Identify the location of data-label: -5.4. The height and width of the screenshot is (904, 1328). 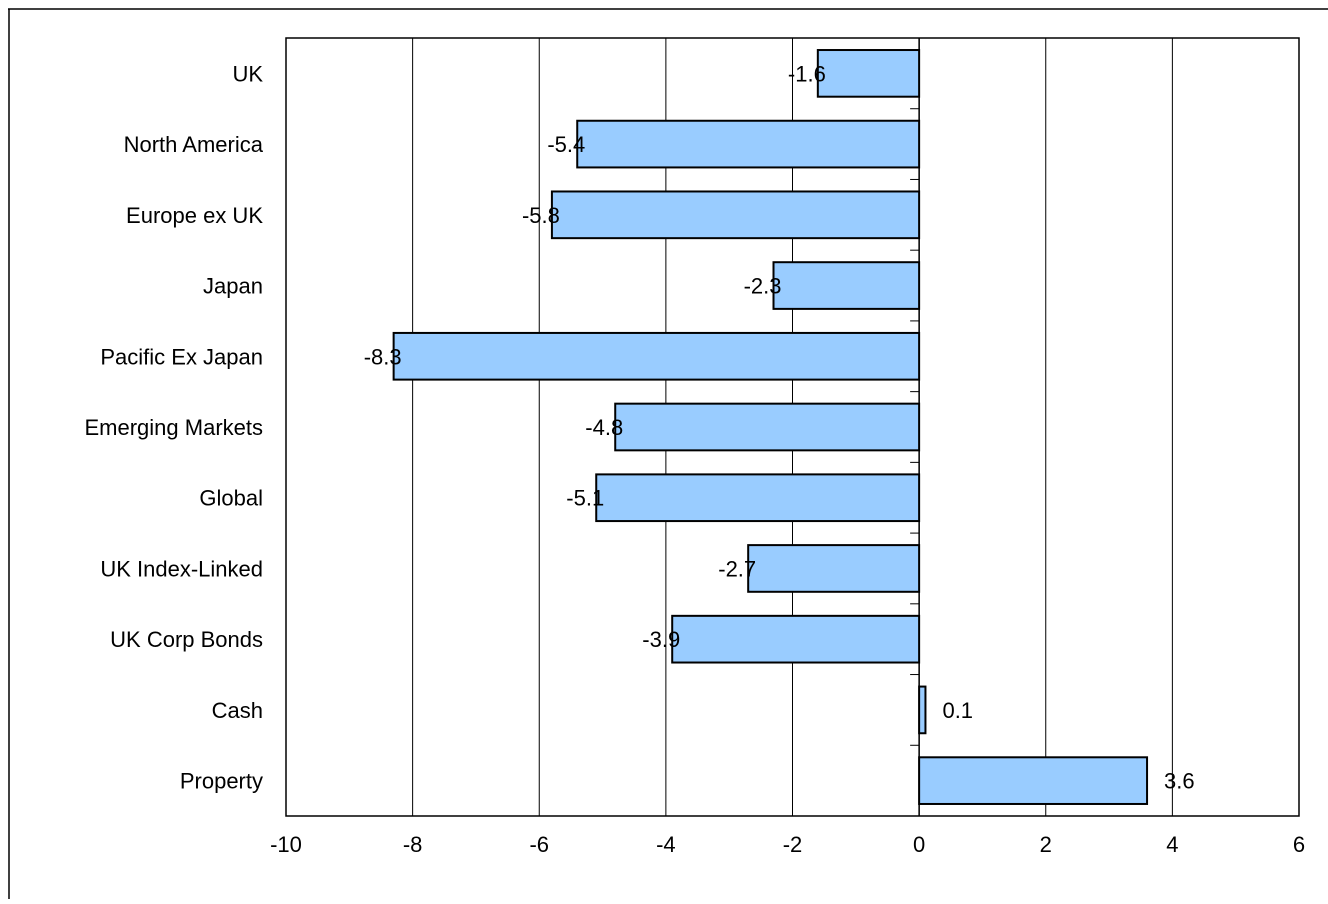
(566, 144).